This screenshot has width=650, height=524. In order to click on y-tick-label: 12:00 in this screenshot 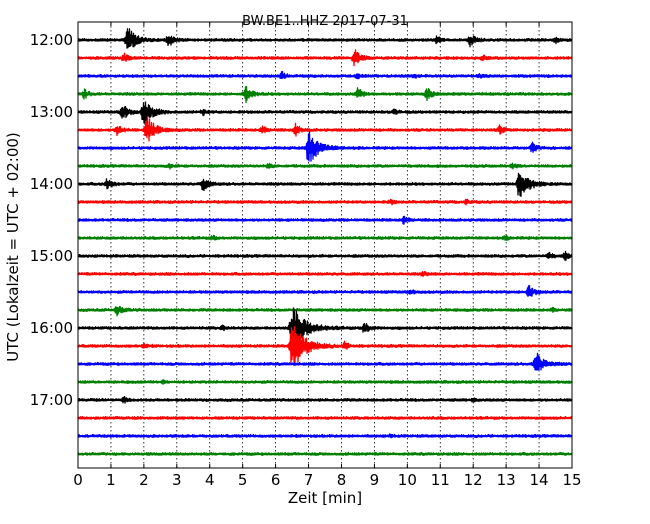, I will do `click(51, 40)`.